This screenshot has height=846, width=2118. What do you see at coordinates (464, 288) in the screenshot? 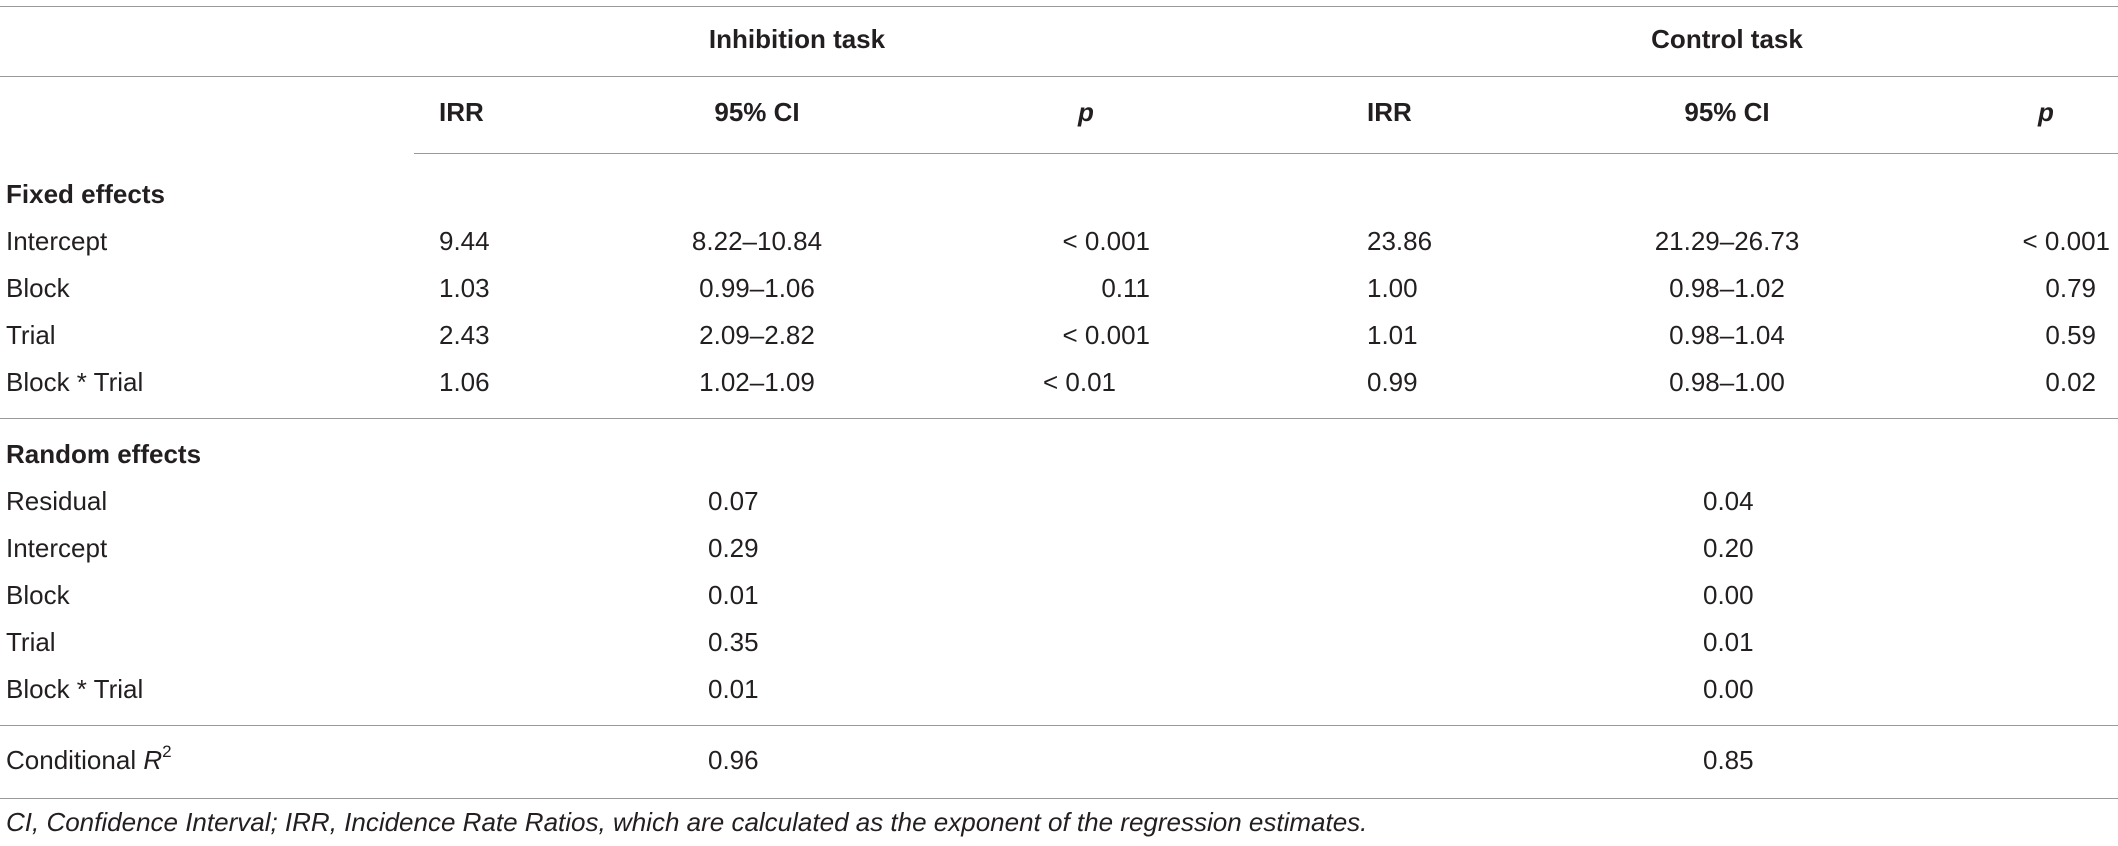
I see `inh-irr: 1.03` at bounding box center [464, 288].